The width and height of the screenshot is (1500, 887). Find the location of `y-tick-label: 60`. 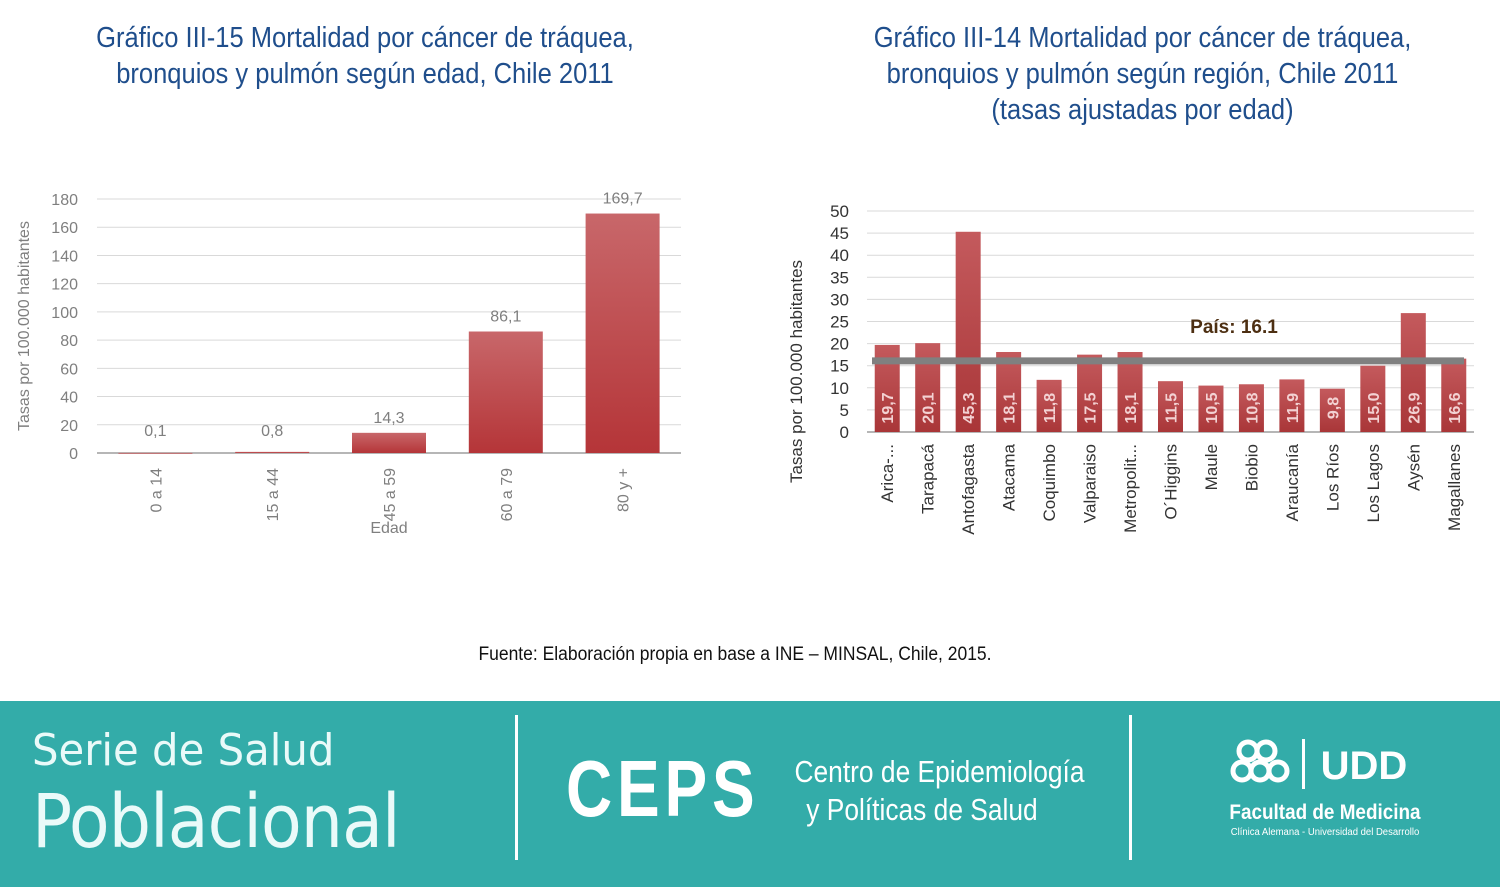

y-tick-label: 60 is located at coordinates (69, 369).